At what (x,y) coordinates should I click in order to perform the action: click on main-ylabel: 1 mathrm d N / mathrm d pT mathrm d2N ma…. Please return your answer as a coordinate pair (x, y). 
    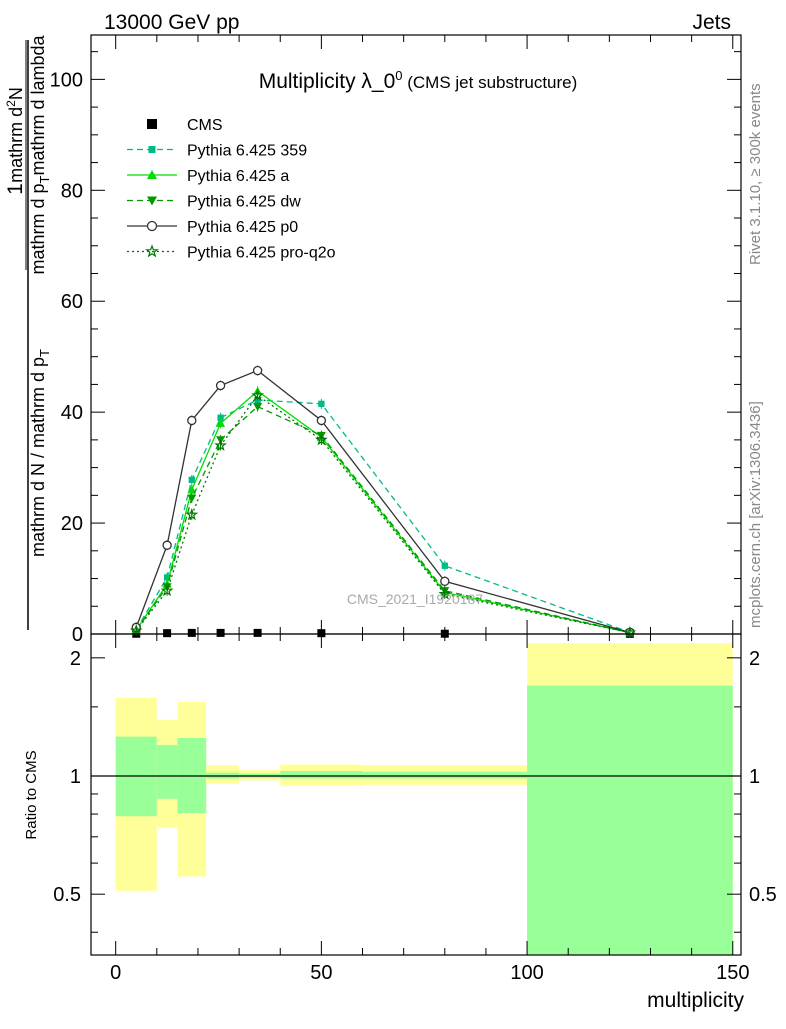
    Looking at the image, I should click on (28, 332).